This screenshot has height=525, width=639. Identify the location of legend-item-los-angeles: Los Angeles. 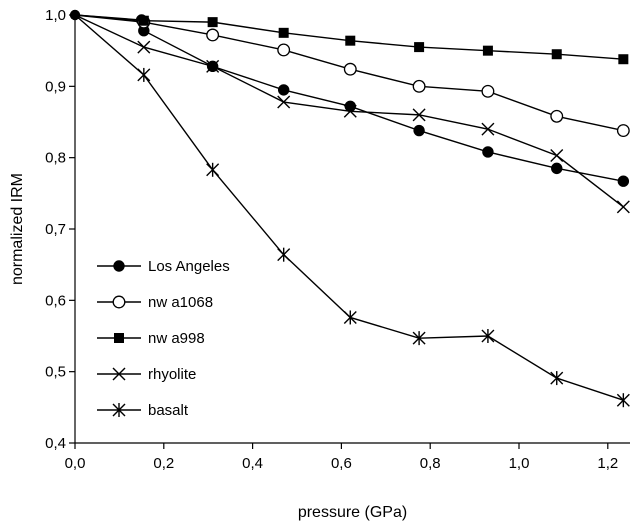
(163, 266).